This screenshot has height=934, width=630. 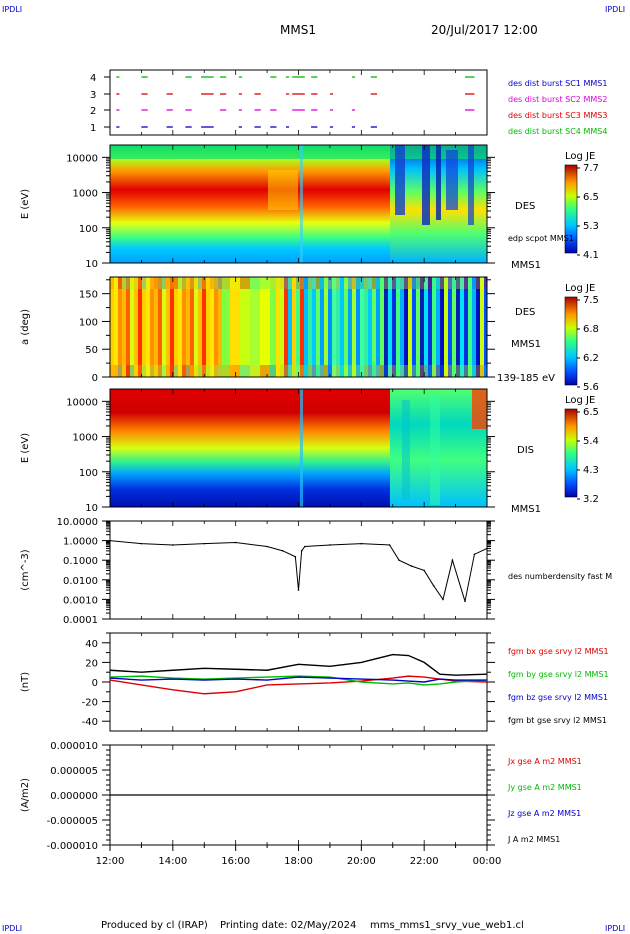 I want to click on ytick-label: 10, so click(x=91, y=264).